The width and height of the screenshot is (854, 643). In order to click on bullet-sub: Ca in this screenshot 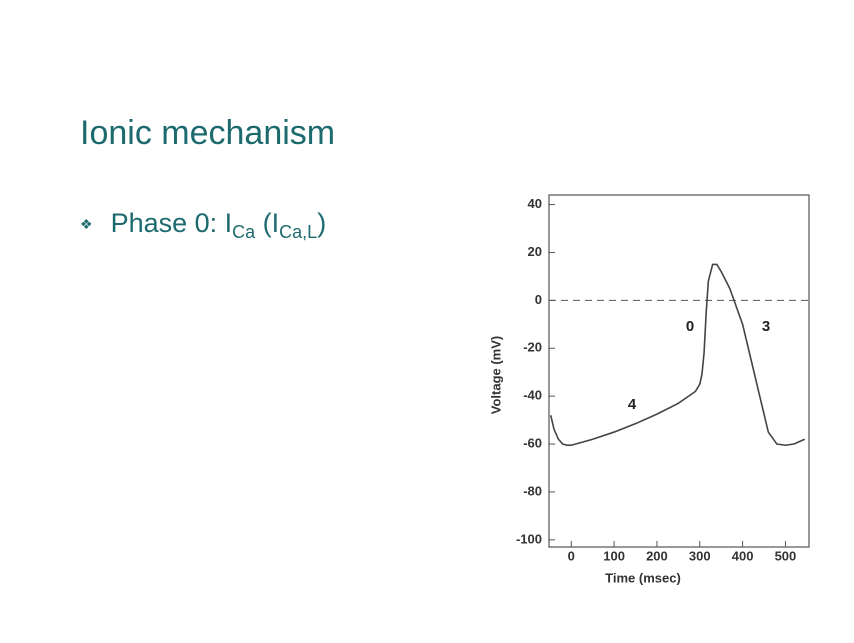, I will do `click(244, 232)`.